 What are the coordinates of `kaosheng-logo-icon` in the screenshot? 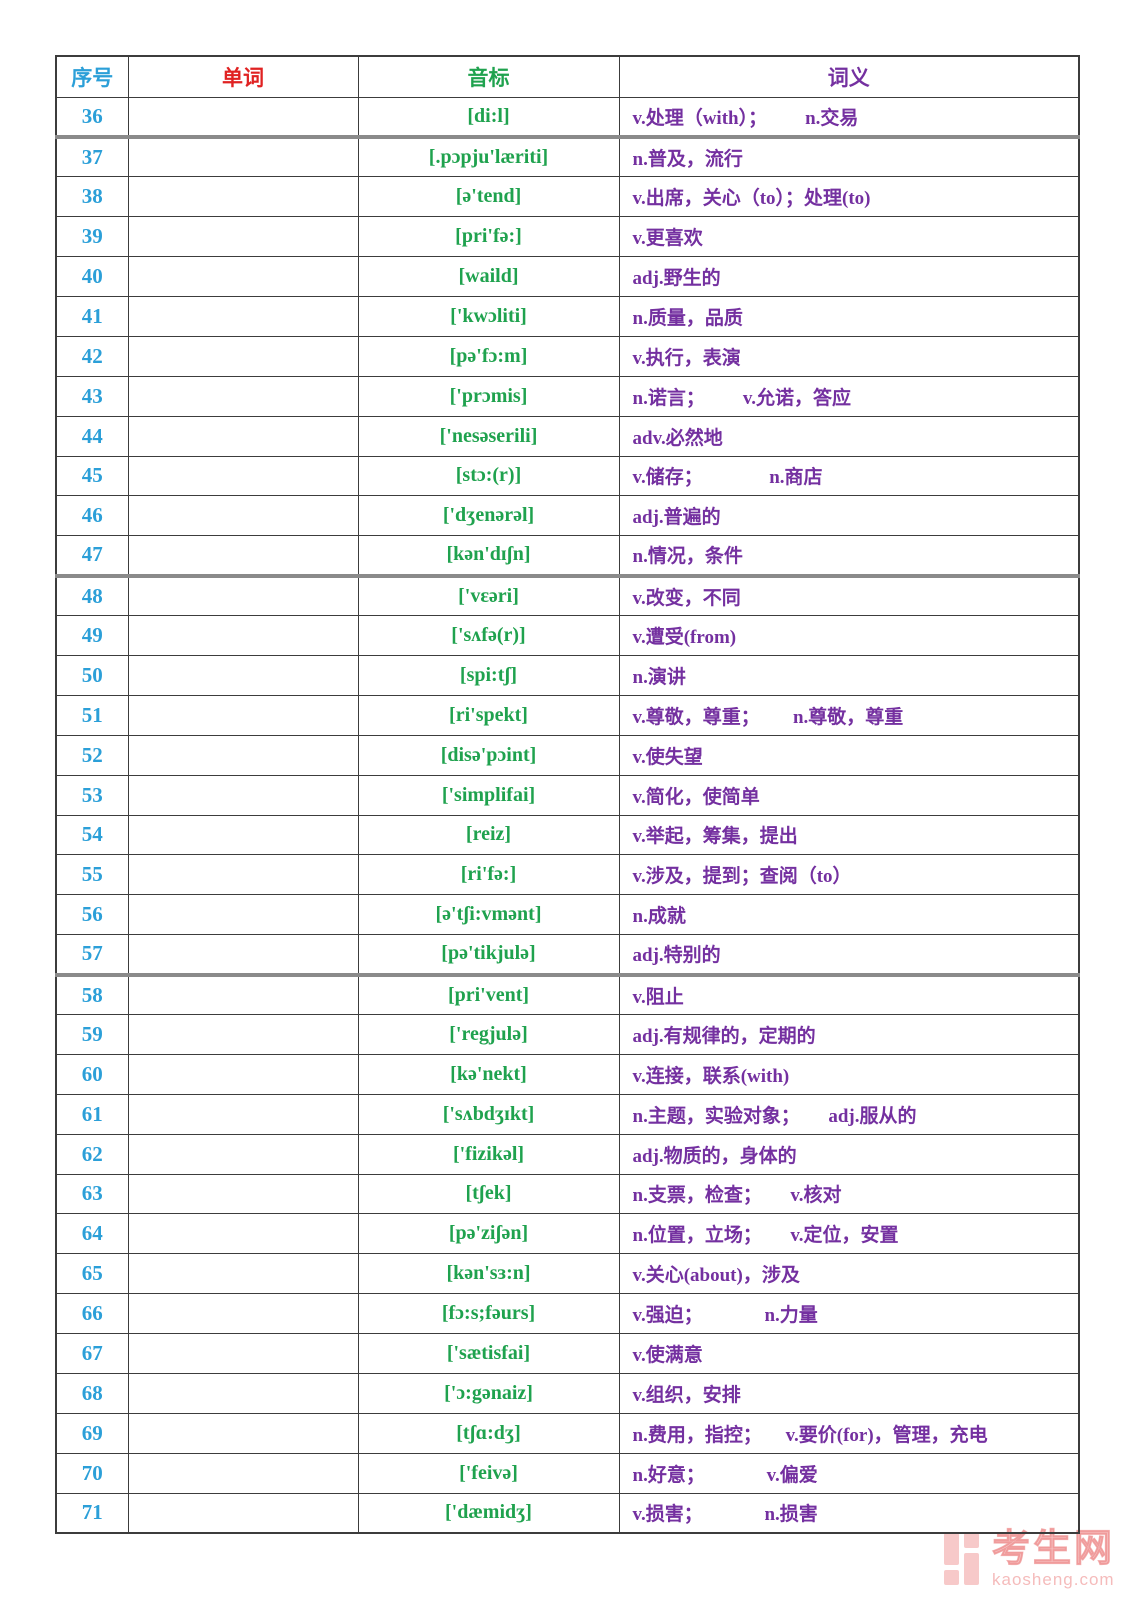 It's located at (963, 1559).